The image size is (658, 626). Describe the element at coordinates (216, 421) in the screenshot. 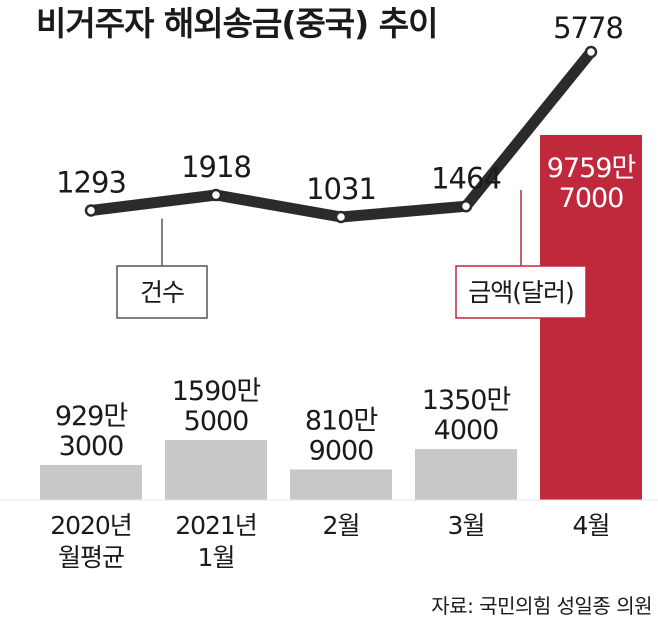

I see `amount-label: 5000` at that location.